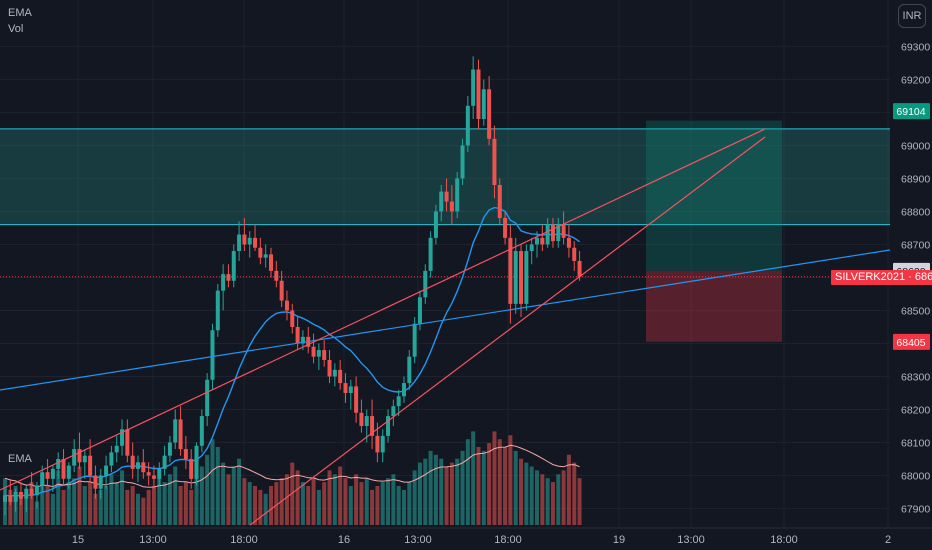 The height and width of the screenshot is (550, 932). I want to click on x-tick-label: 13:00, so click(691, 540).